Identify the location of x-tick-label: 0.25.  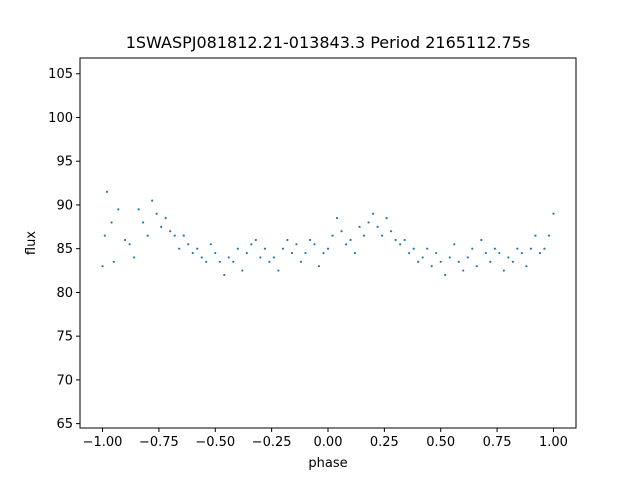
(384, 442).